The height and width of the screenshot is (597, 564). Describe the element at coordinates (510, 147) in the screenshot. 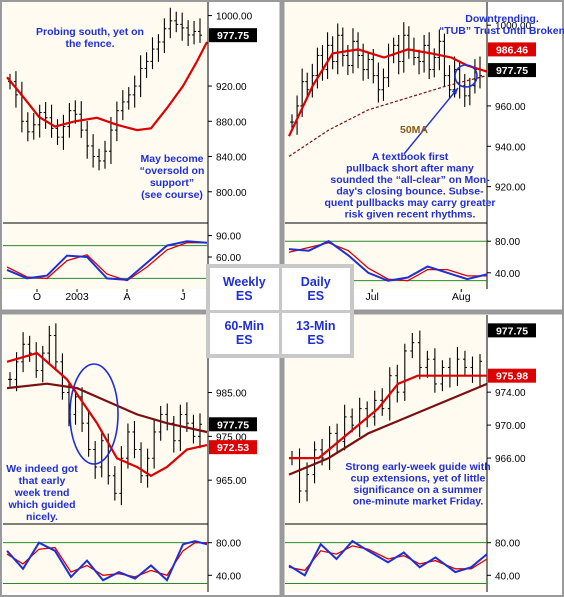

I see `price-tick-label: 940.00` at that location.